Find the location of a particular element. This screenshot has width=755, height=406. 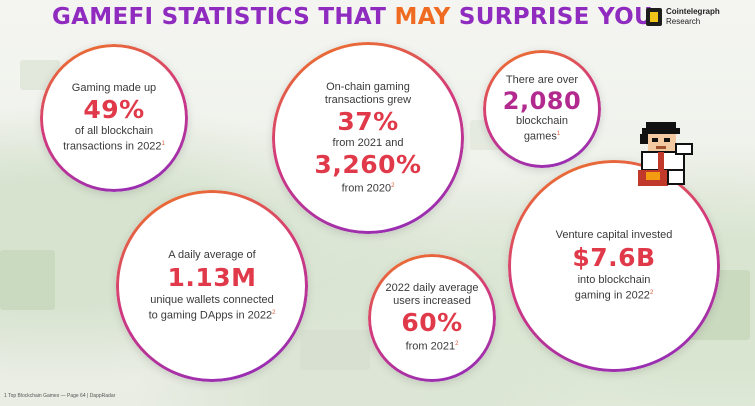

title-part-1: GAMEFI STATISTICS THAT is located at coordinates (219, 17).